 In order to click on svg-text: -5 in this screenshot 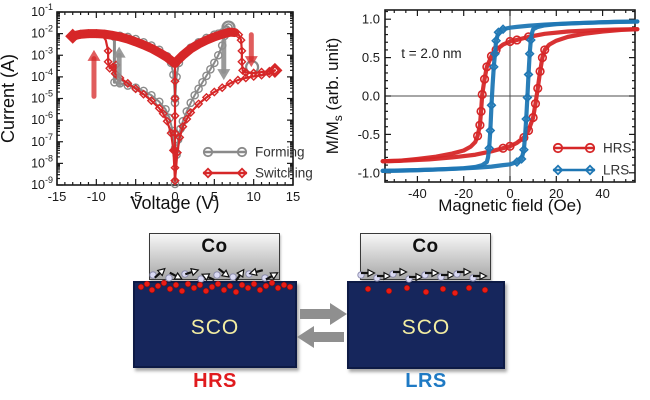, I will do `click(136, 196)`.